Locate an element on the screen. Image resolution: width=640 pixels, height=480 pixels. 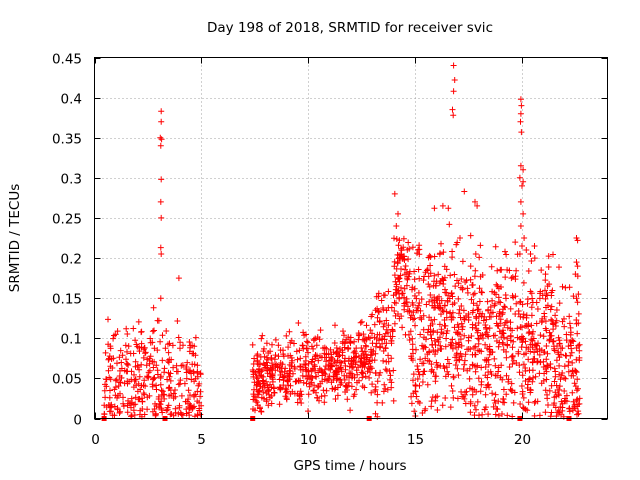
x-tick-label: 5 is located at coordinates (201, 440).